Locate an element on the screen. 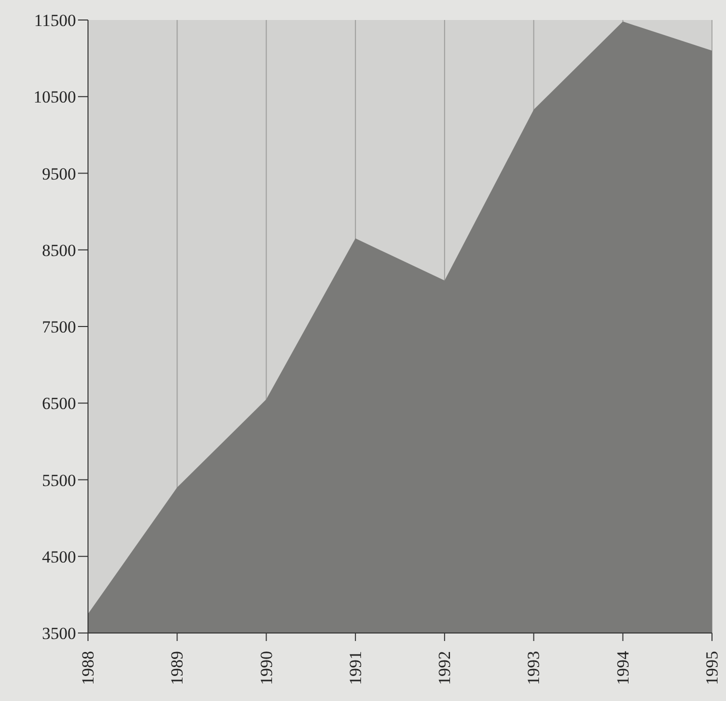 This screenshot has height=701, width=726. y-tick-label: 7500 is located at coordinates (59, 327).